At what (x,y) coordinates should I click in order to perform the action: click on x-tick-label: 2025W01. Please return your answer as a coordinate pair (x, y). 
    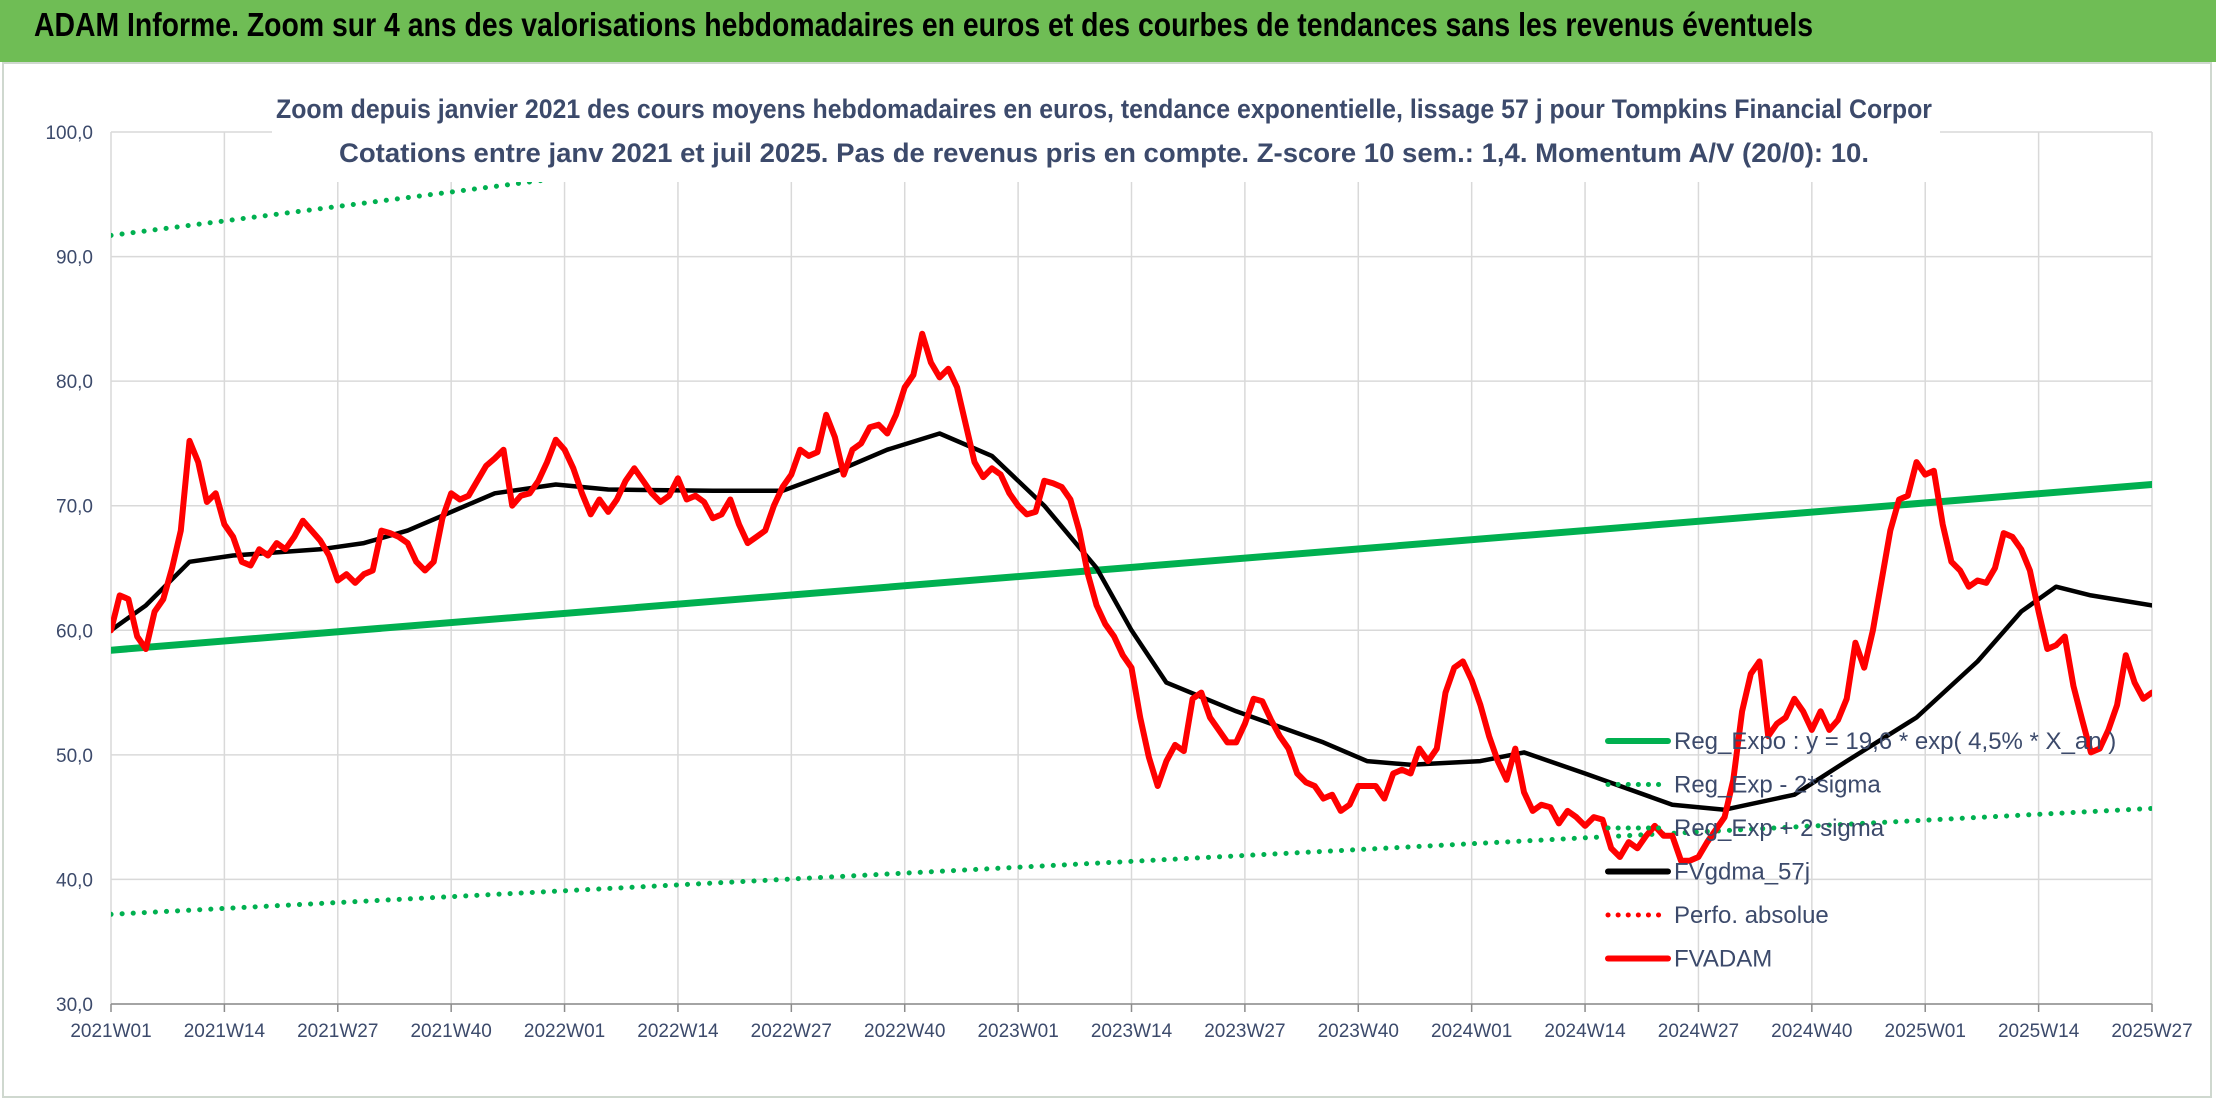
    Looking at the image, I should click on (1925, 1031).